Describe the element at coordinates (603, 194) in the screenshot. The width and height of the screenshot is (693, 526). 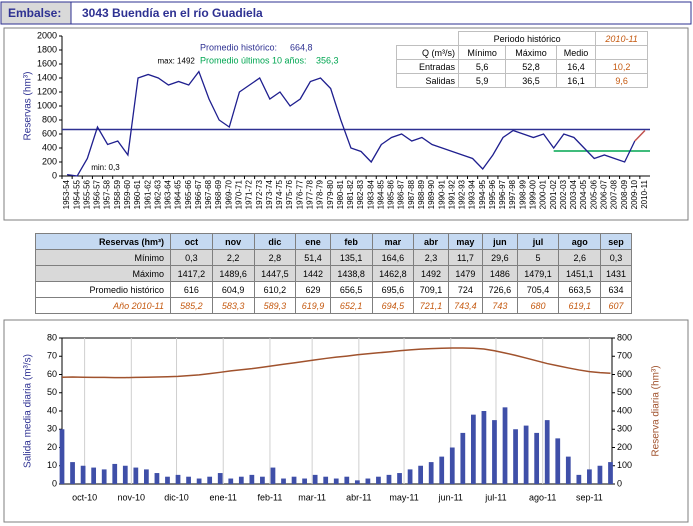
I see `x-tick-label: 2006-07` at that location.